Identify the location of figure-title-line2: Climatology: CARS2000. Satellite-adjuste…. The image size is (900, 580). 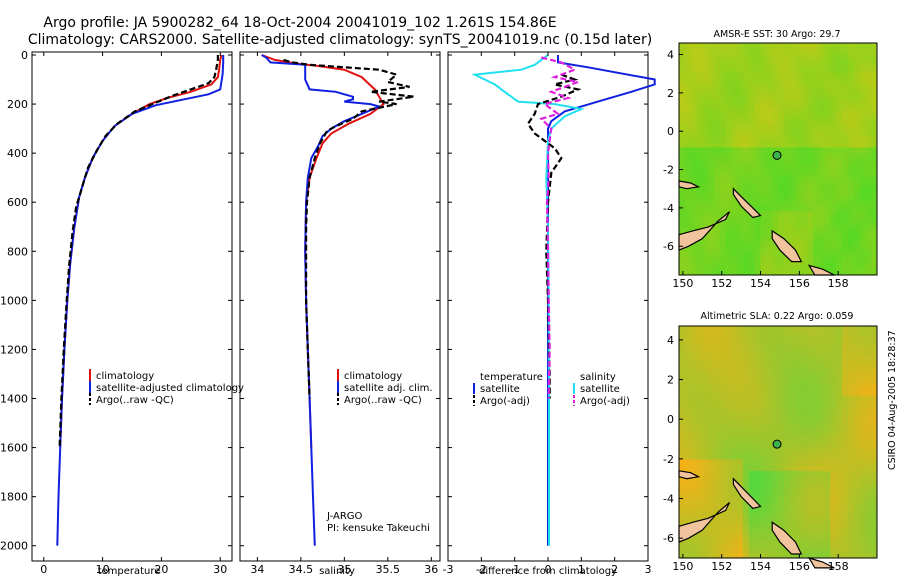
(340, 40).